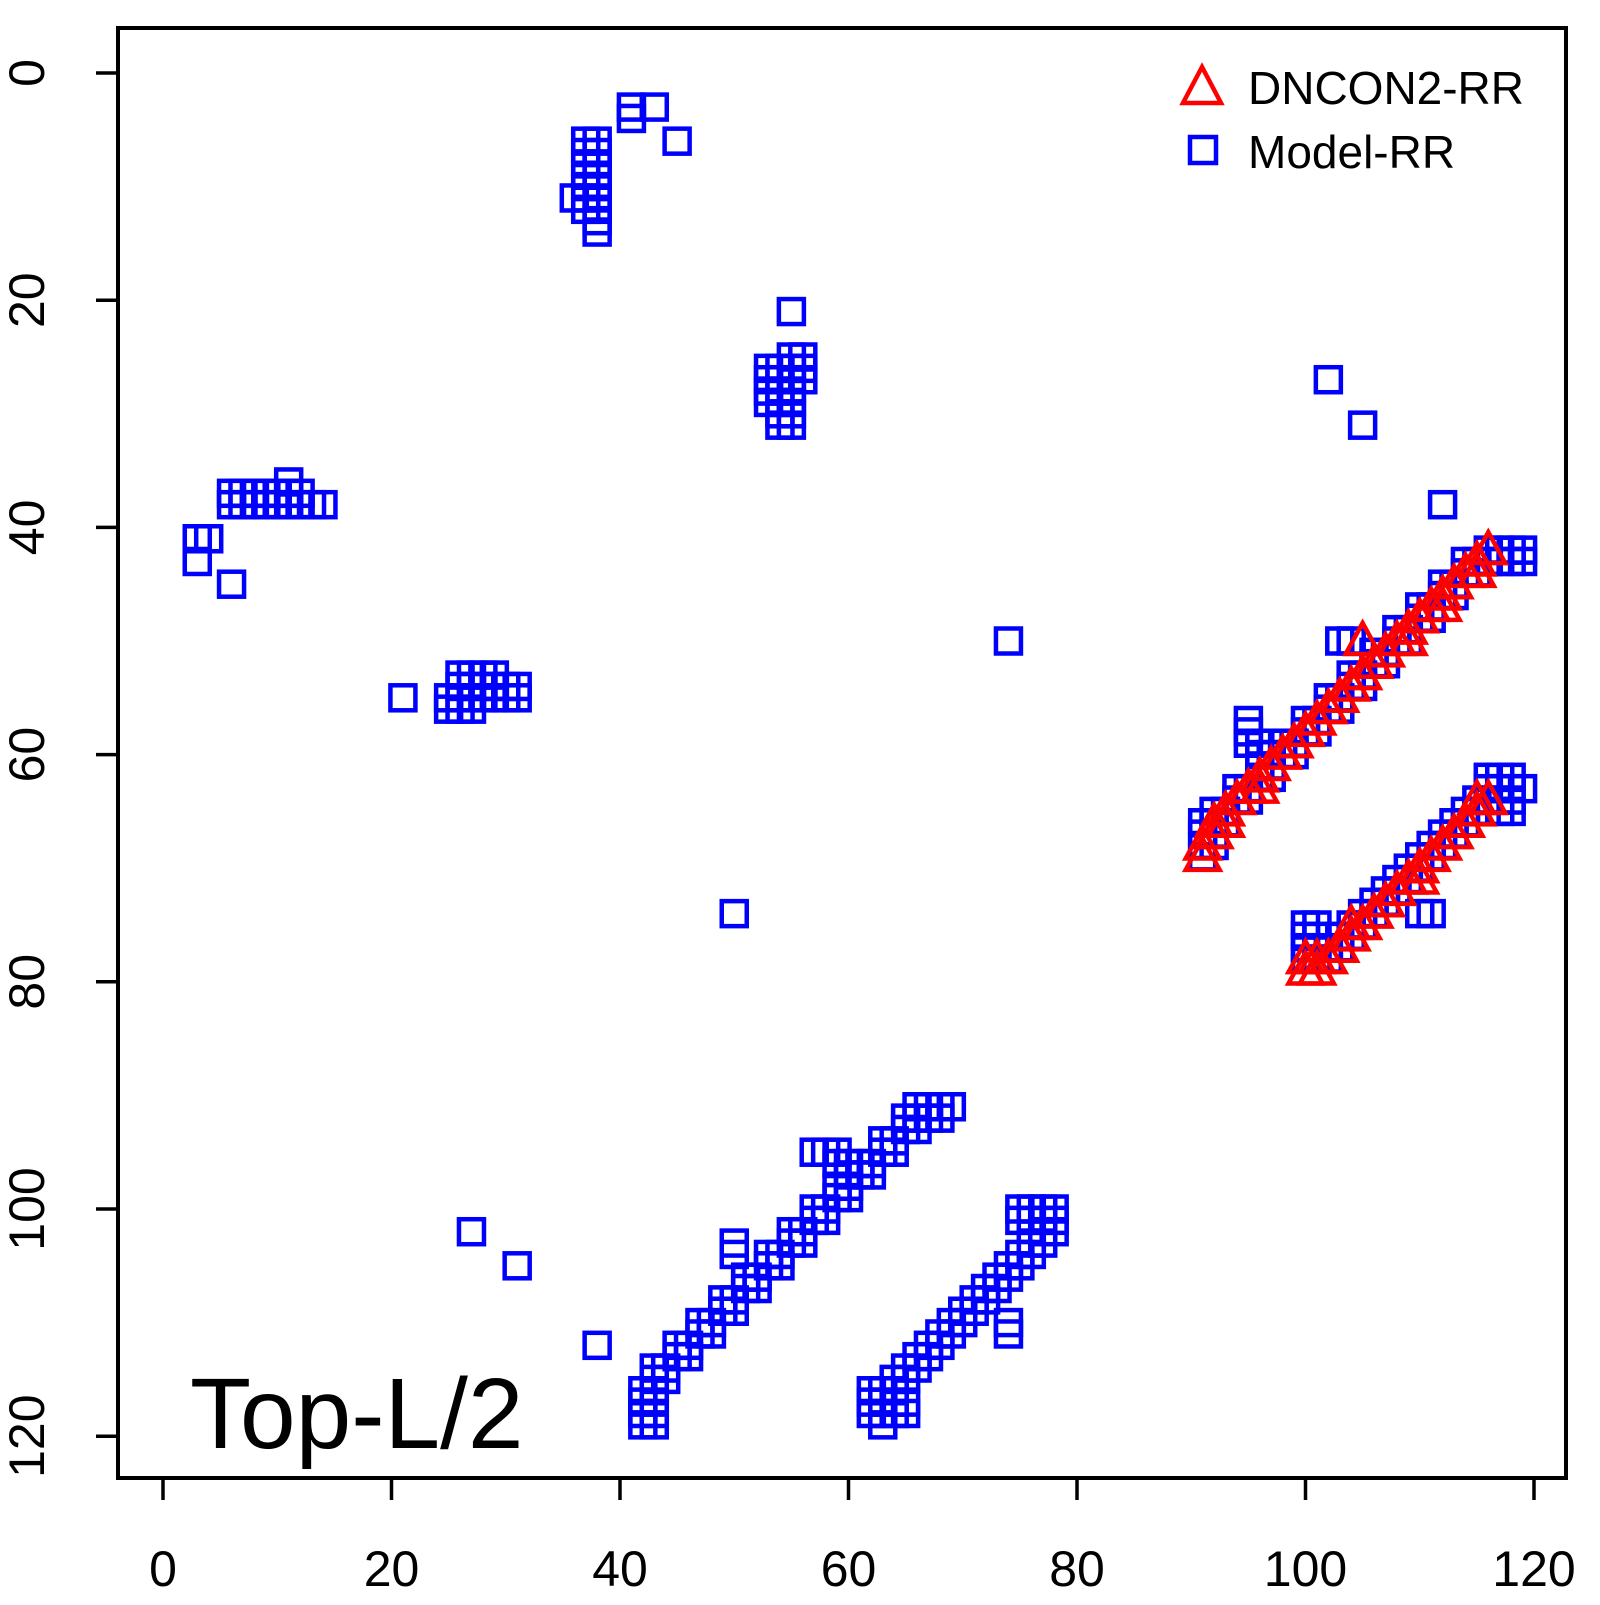 Image resolution: width=1600 pixels, height=1605 pixels. I want to click on x-tick-label: 100, so click(1305, 1569).